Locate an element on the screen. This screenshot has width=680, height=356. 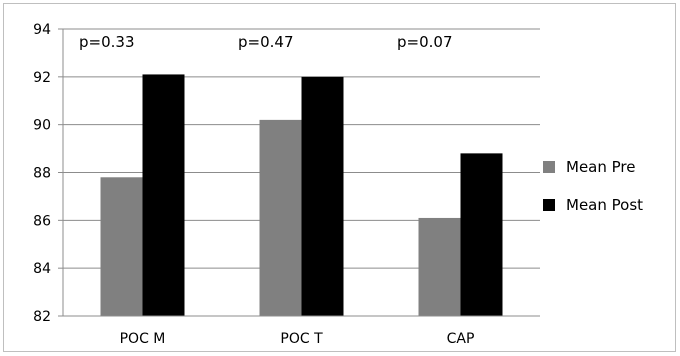
x-axis: POC M POC T CAP is located at coordinates (301, 331).